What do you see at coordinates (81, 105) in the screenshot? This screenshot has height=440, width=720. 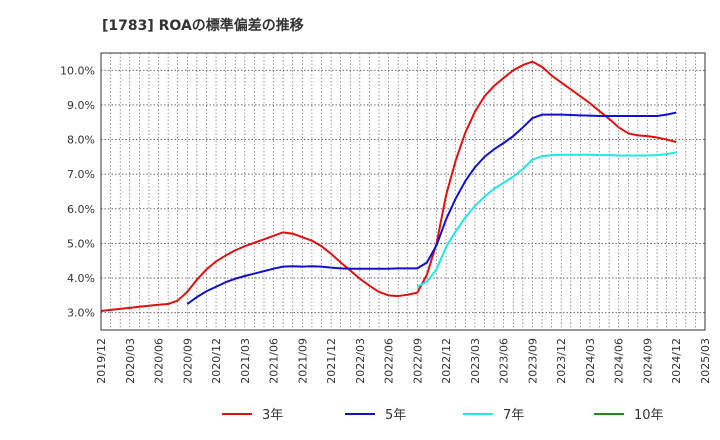 I see `y-tick-label: 9.0%` at bounding box center [81, 105].